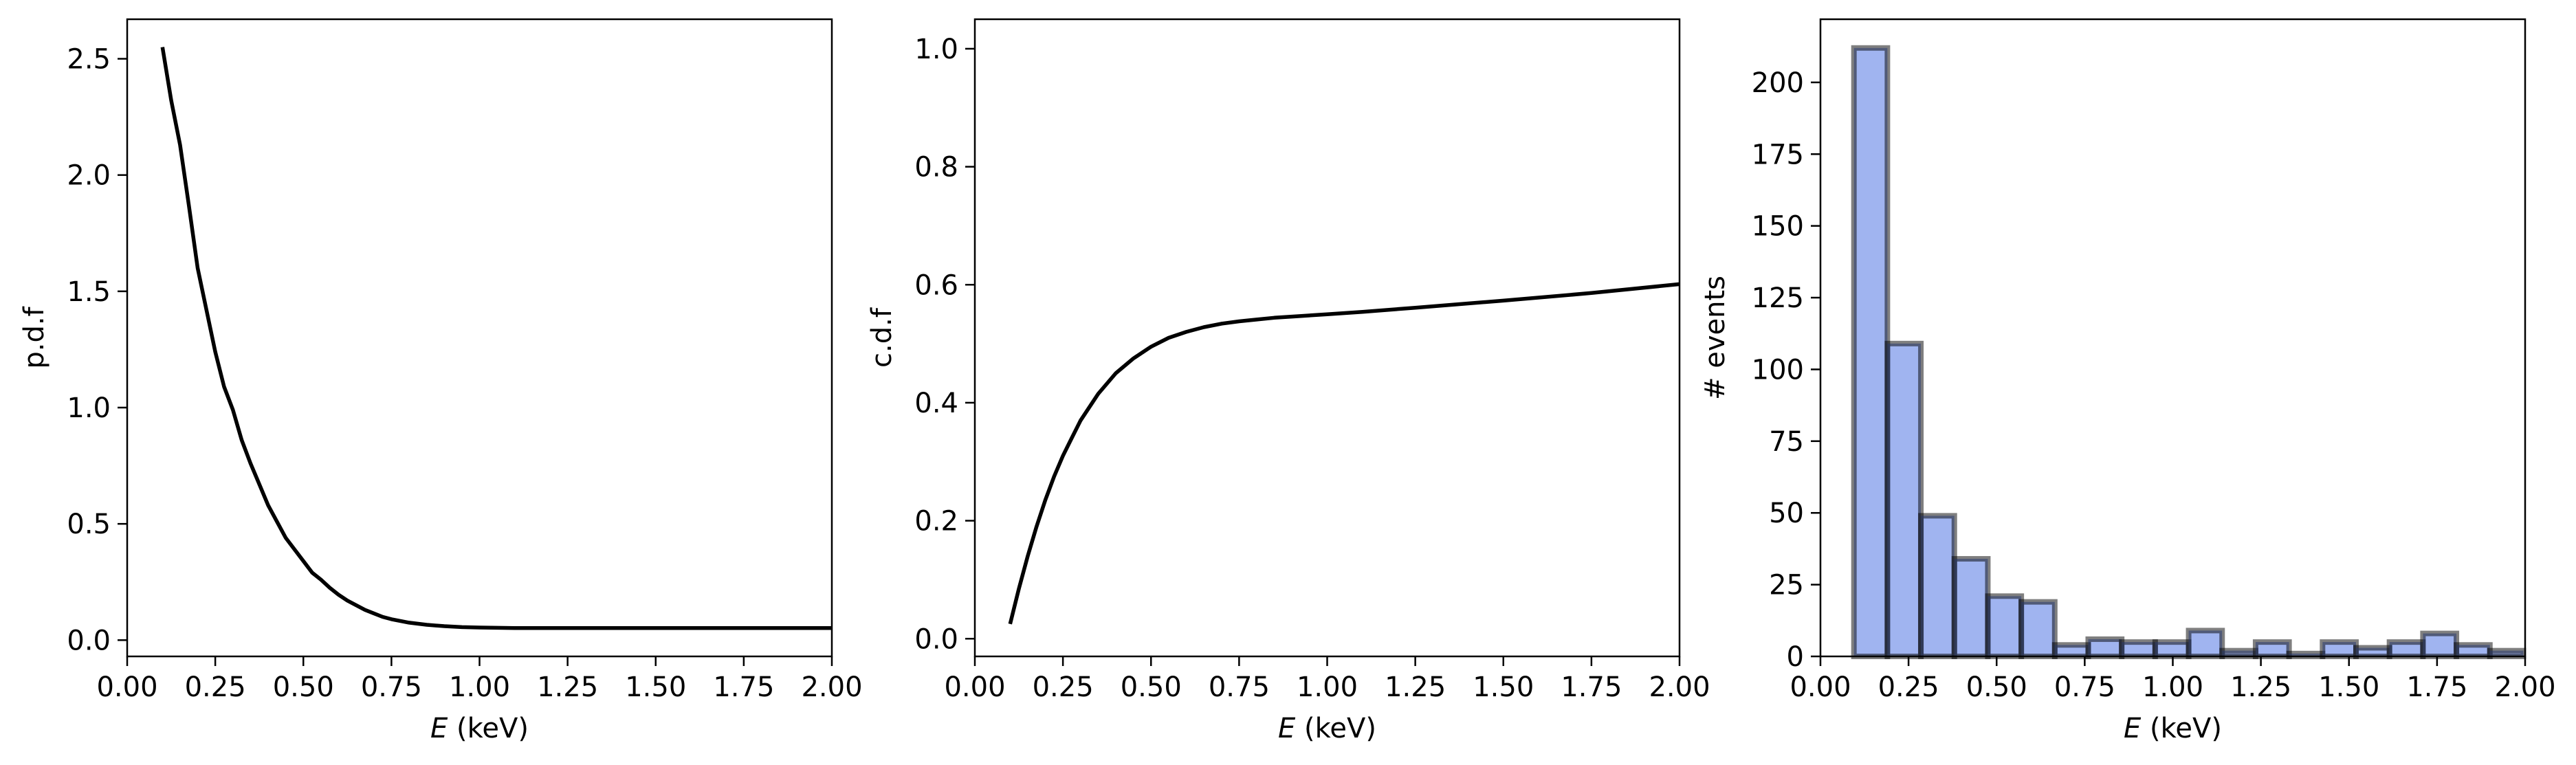 Image resolution: width=2576 pixels, height=765 pixels. I want to click on y-tick-label: 0.5, so click(89, 524).